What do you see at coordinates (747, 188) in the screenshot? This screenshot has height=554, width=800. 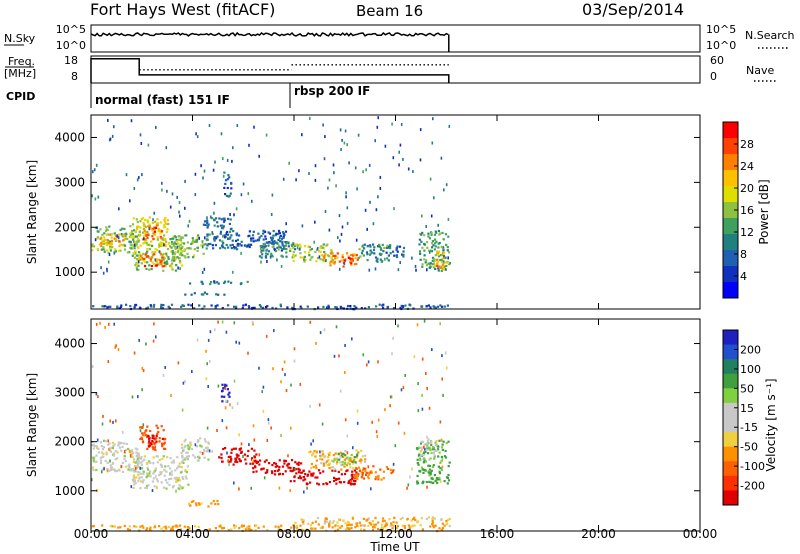 I see `colorbar-tick-label: 20` at bounding box center [747, 188].